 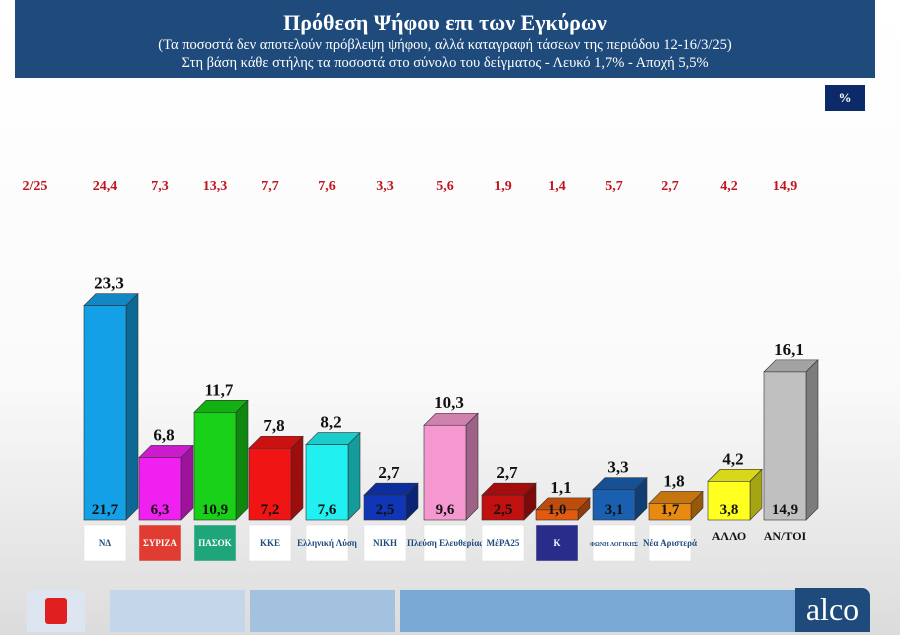 What do you see at coordinates (330, 422) in the screenshot?
I see `bar-value-label: 8,2` at bounding box center [330, 422].